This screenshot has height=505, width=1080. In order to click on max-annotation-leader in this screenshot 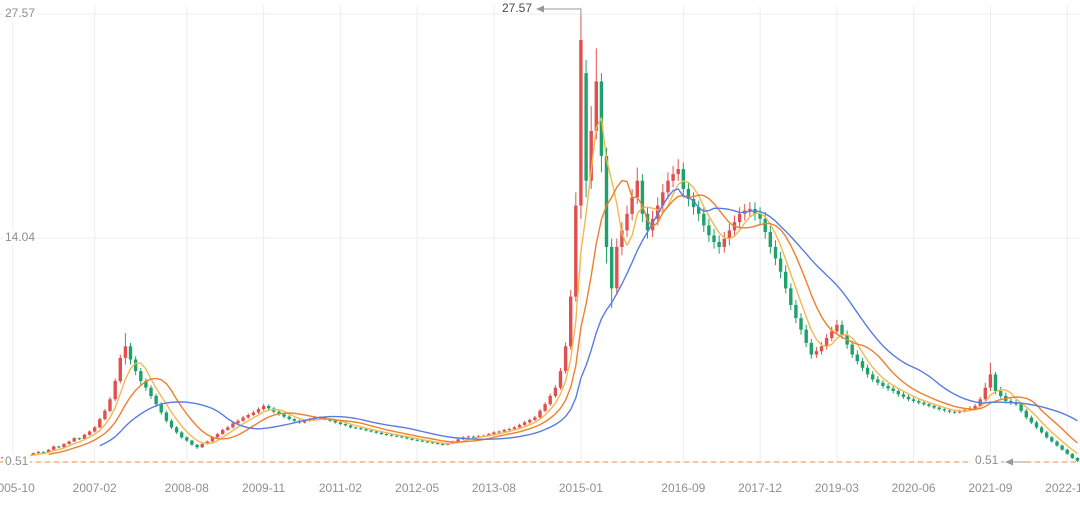, I will do `click(562, 12)`.